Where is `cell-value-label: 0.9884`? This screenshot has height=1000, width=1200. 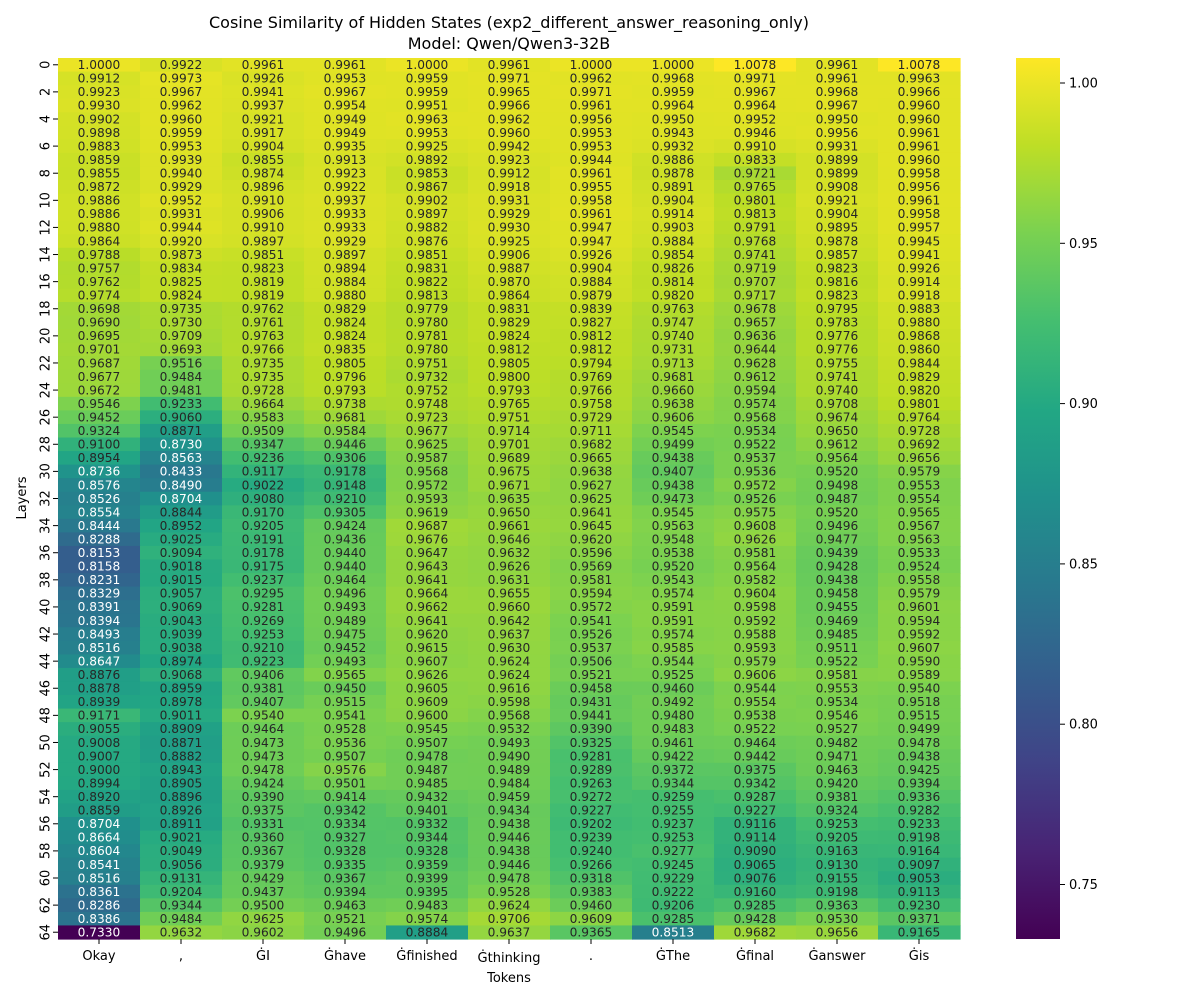
cell-value-label: 0.9884 is located at coordinates (591, 282).